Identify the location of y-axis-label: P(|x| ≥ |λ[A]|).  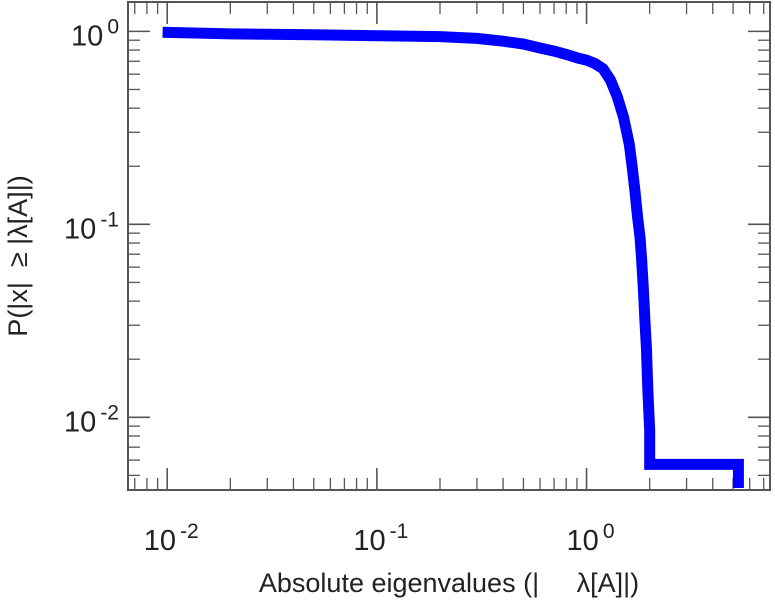
(18, 255).